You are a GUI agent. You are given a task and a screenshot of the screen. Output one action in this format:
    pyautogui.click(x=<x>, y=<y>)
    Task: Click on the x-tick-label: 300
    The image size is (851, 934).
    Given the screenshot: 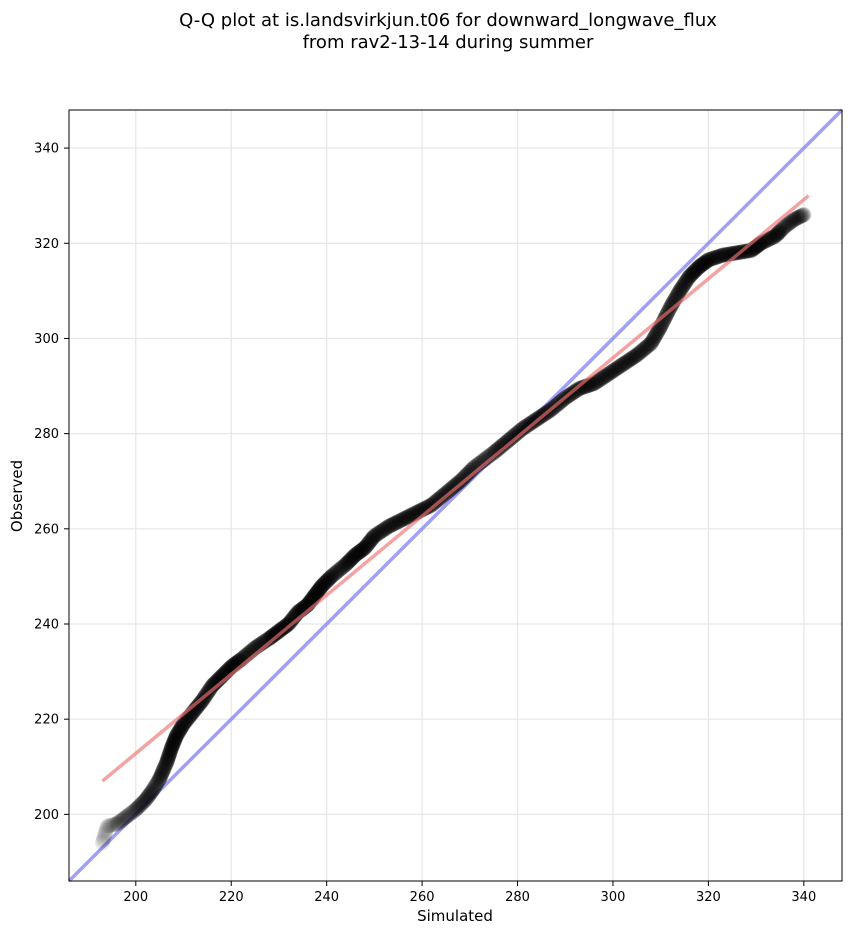 What is the action you would take?
    pyautogui.click(x=613, y=897)
    